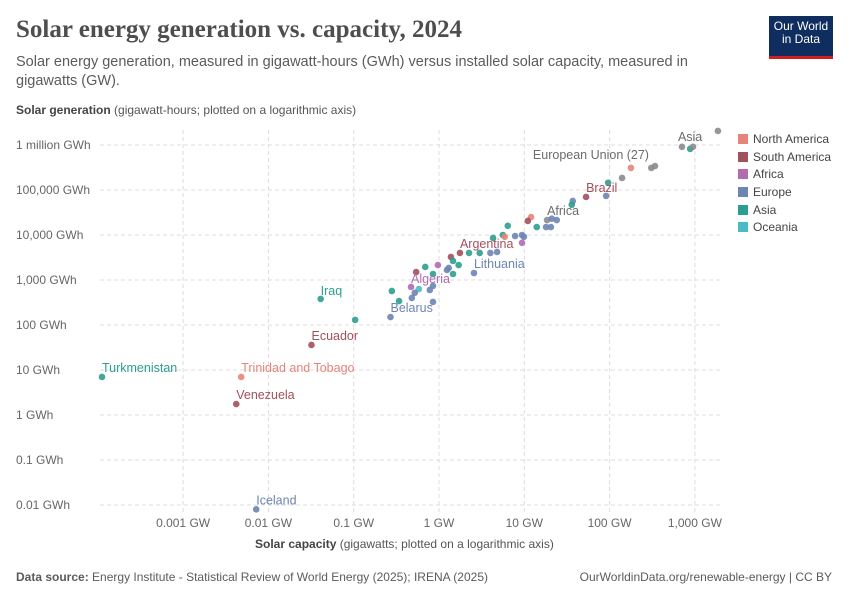 The width and height of the screenshot is (850, 600). I want to click on y-tick-label: 1,000 GWh, so click(46, 280).